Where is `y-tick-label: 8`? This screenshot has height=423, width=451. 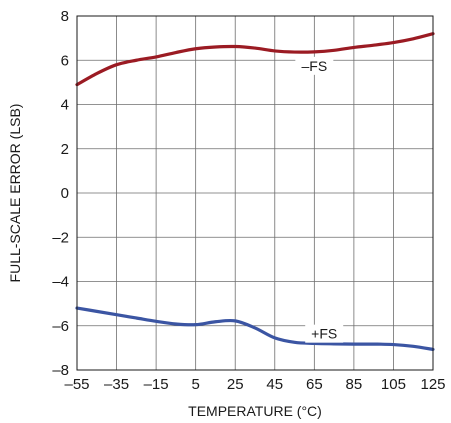 y-tick-label: 8 is located at coordinates (65, 16).